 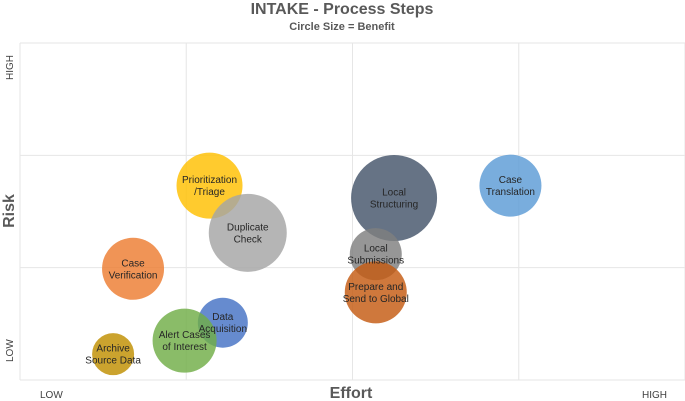 I want to click on bubble-label: Local Structuring, so click(x=394, y=199).